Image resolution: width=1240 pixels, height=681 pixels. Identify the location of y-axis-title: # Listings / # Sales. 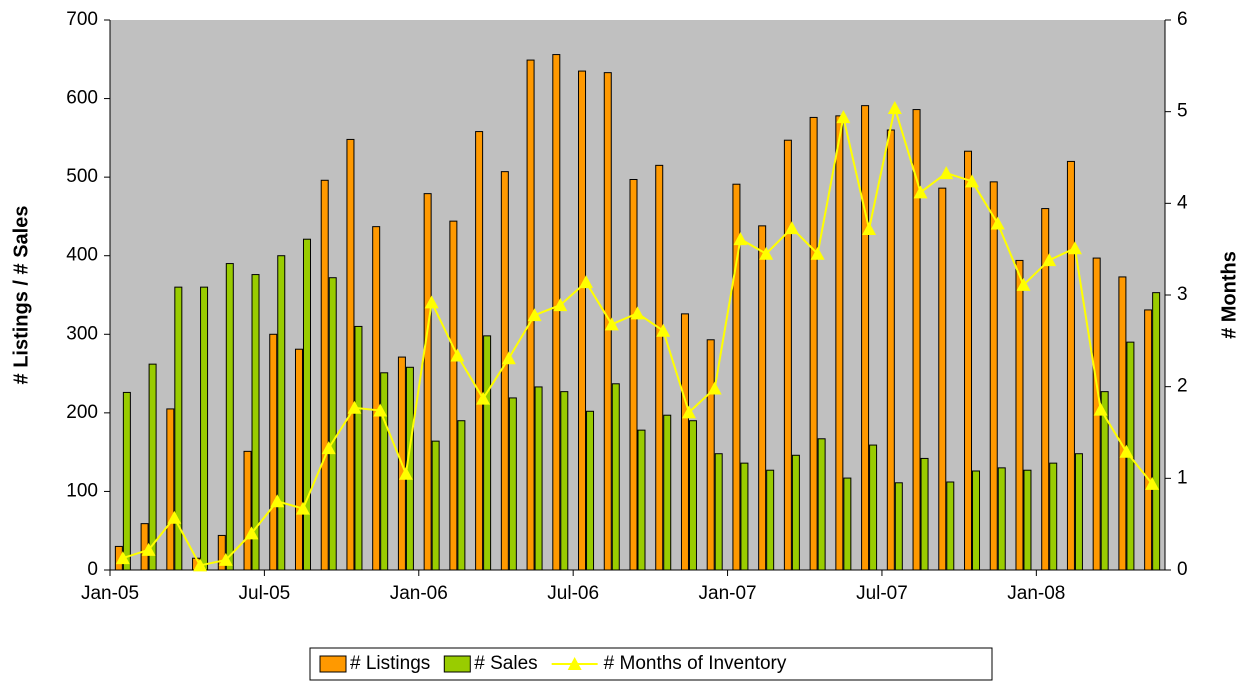
(21, 295).